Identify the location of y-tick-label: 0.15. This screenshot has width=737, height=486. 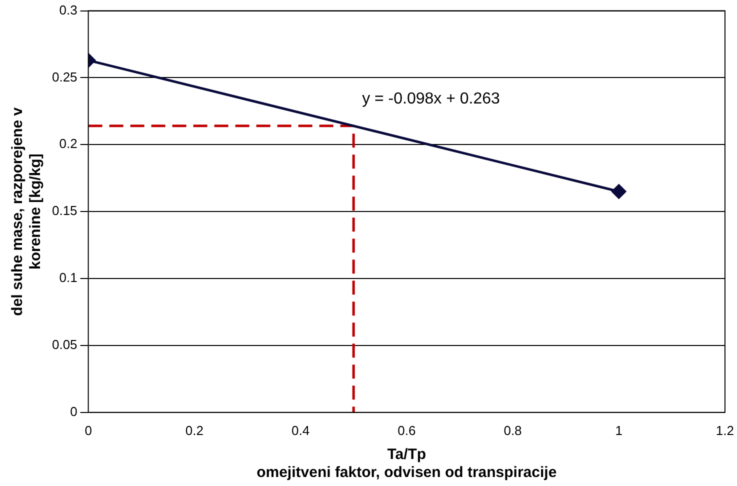
(65, 210).